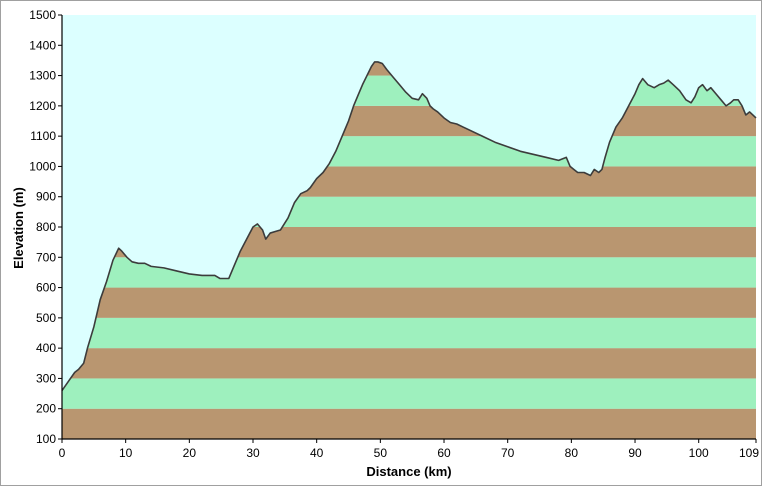  Describe the element at coordinates (409, 449) in the screenshot. I see `x-axis-ticks: 0 10 20 30 40 50 60 70 80 90 100 109` at that location.